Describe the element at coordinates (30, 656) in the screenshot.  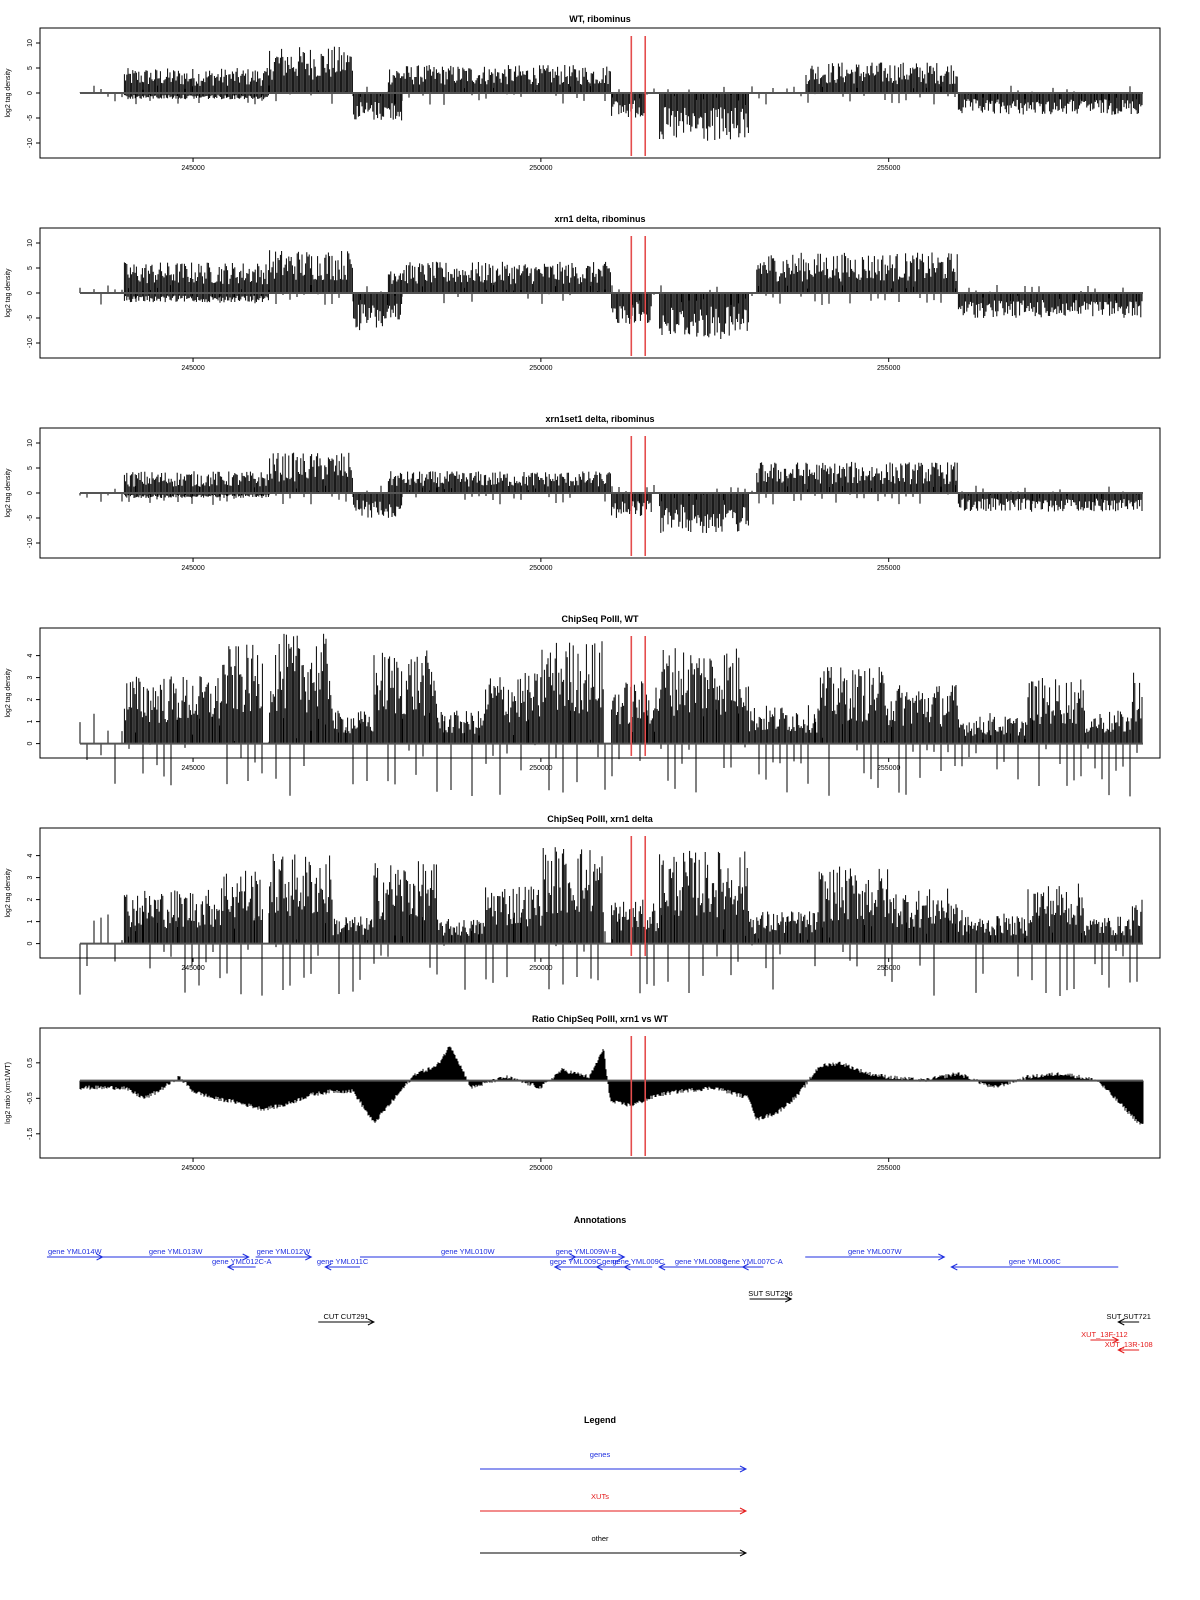
I see `y-tick-label: 4` at that location.